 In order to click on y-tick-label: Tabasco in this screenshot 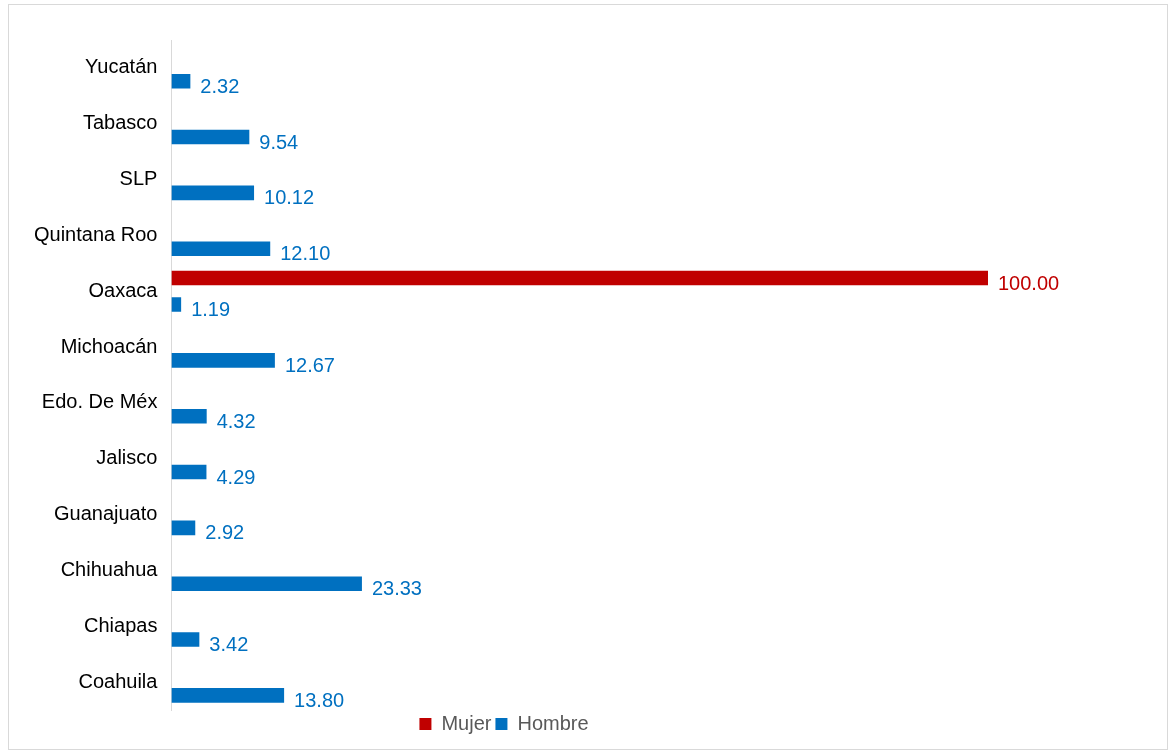, I will do `click(120, 122)`.